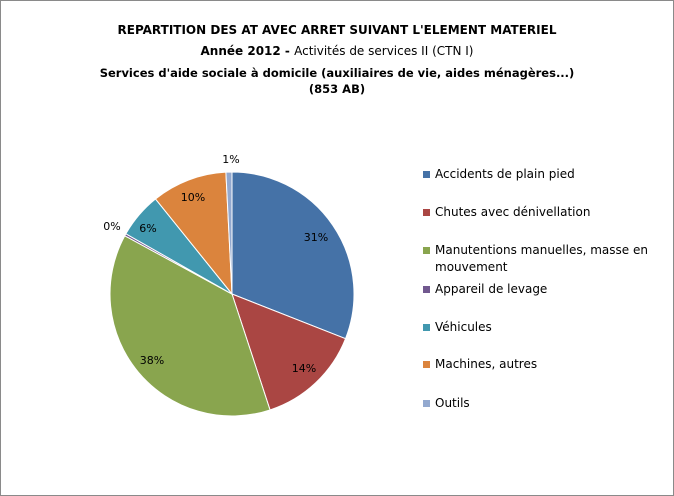 The width and height of the screenshot is (674, 496). What do you see at coordinates (316, 237) in the screenshot?
I see `slice-data-label: 31%` at bounding box center [316, 237].